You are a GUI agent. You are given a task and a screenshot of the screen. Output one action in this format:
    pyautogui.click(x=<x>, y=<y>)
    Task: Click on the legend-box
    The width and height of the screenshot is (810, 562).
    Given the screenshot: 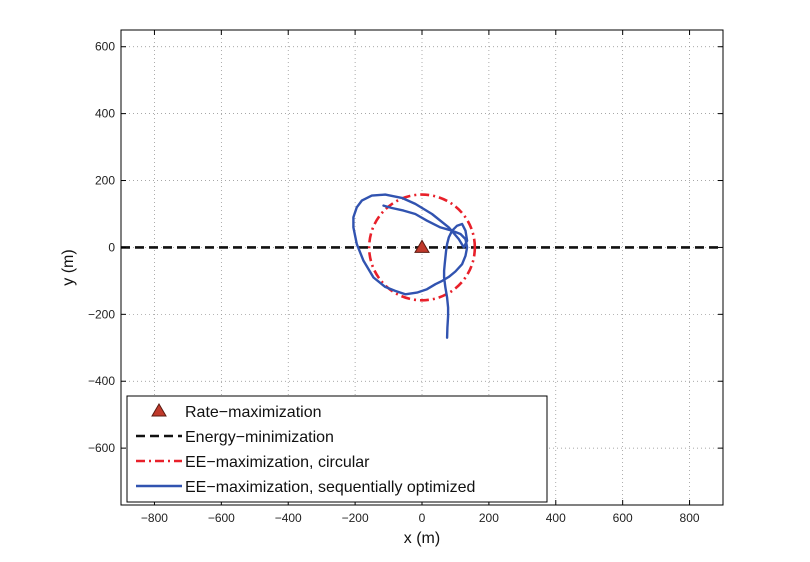 What is the action you would take?
    pyautogui.click(x=337, y=449)
    